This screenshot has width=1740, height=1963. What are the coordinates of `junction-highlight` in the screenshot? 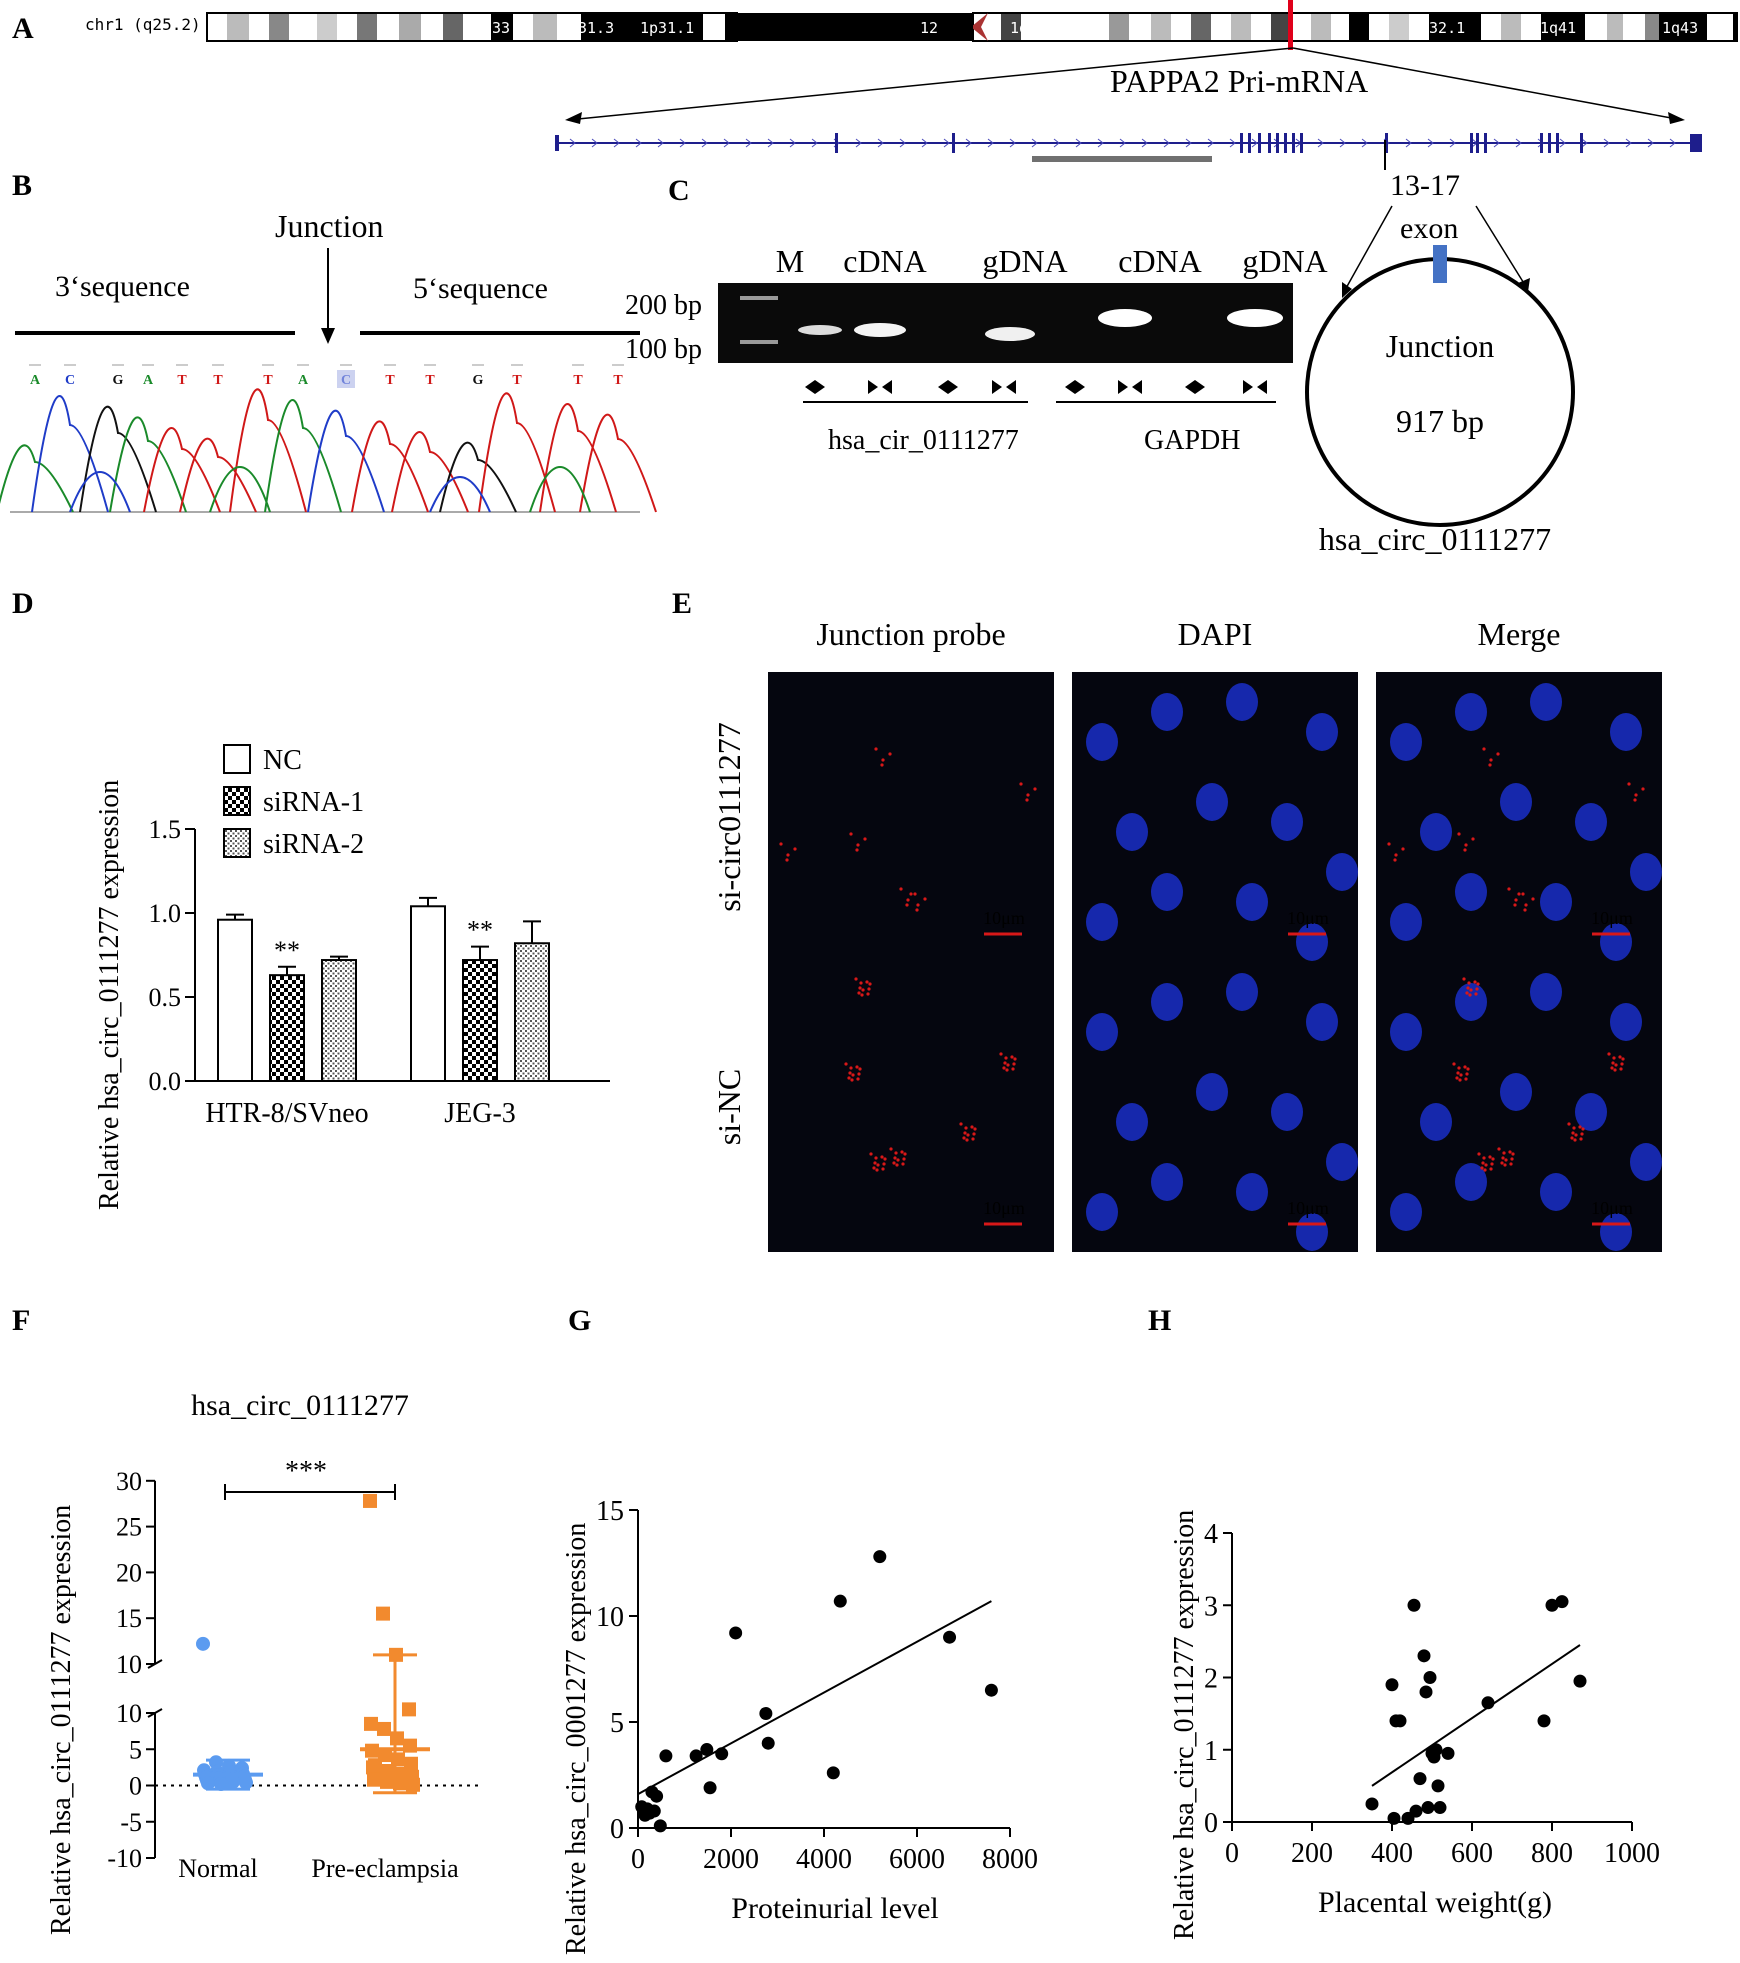 It's located at (346, 379).